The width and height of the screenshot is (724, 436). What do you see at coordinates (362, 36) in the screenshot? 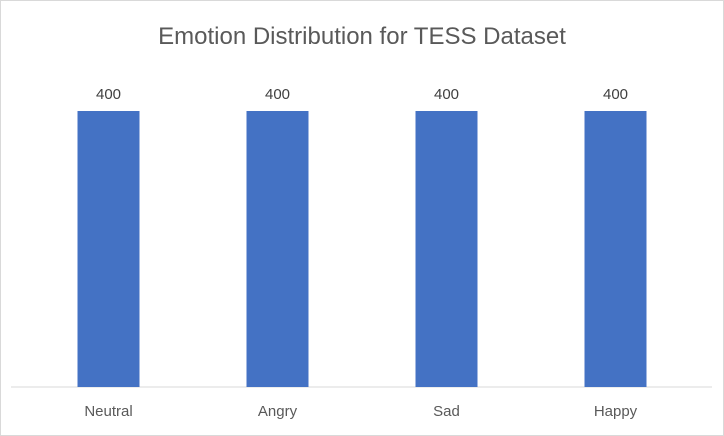
I see `chart-title: Emotion Distribution for TESS Dataset` at bounding box center [362, 36].